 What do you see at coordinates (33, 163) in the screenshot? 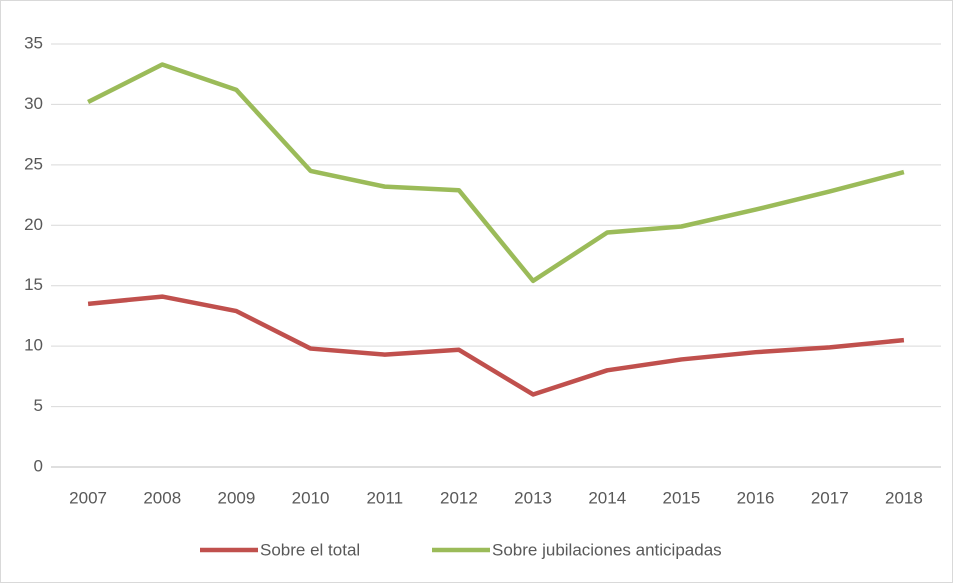
I see `y-tick-label: 25` at bounding box center [33, 163].